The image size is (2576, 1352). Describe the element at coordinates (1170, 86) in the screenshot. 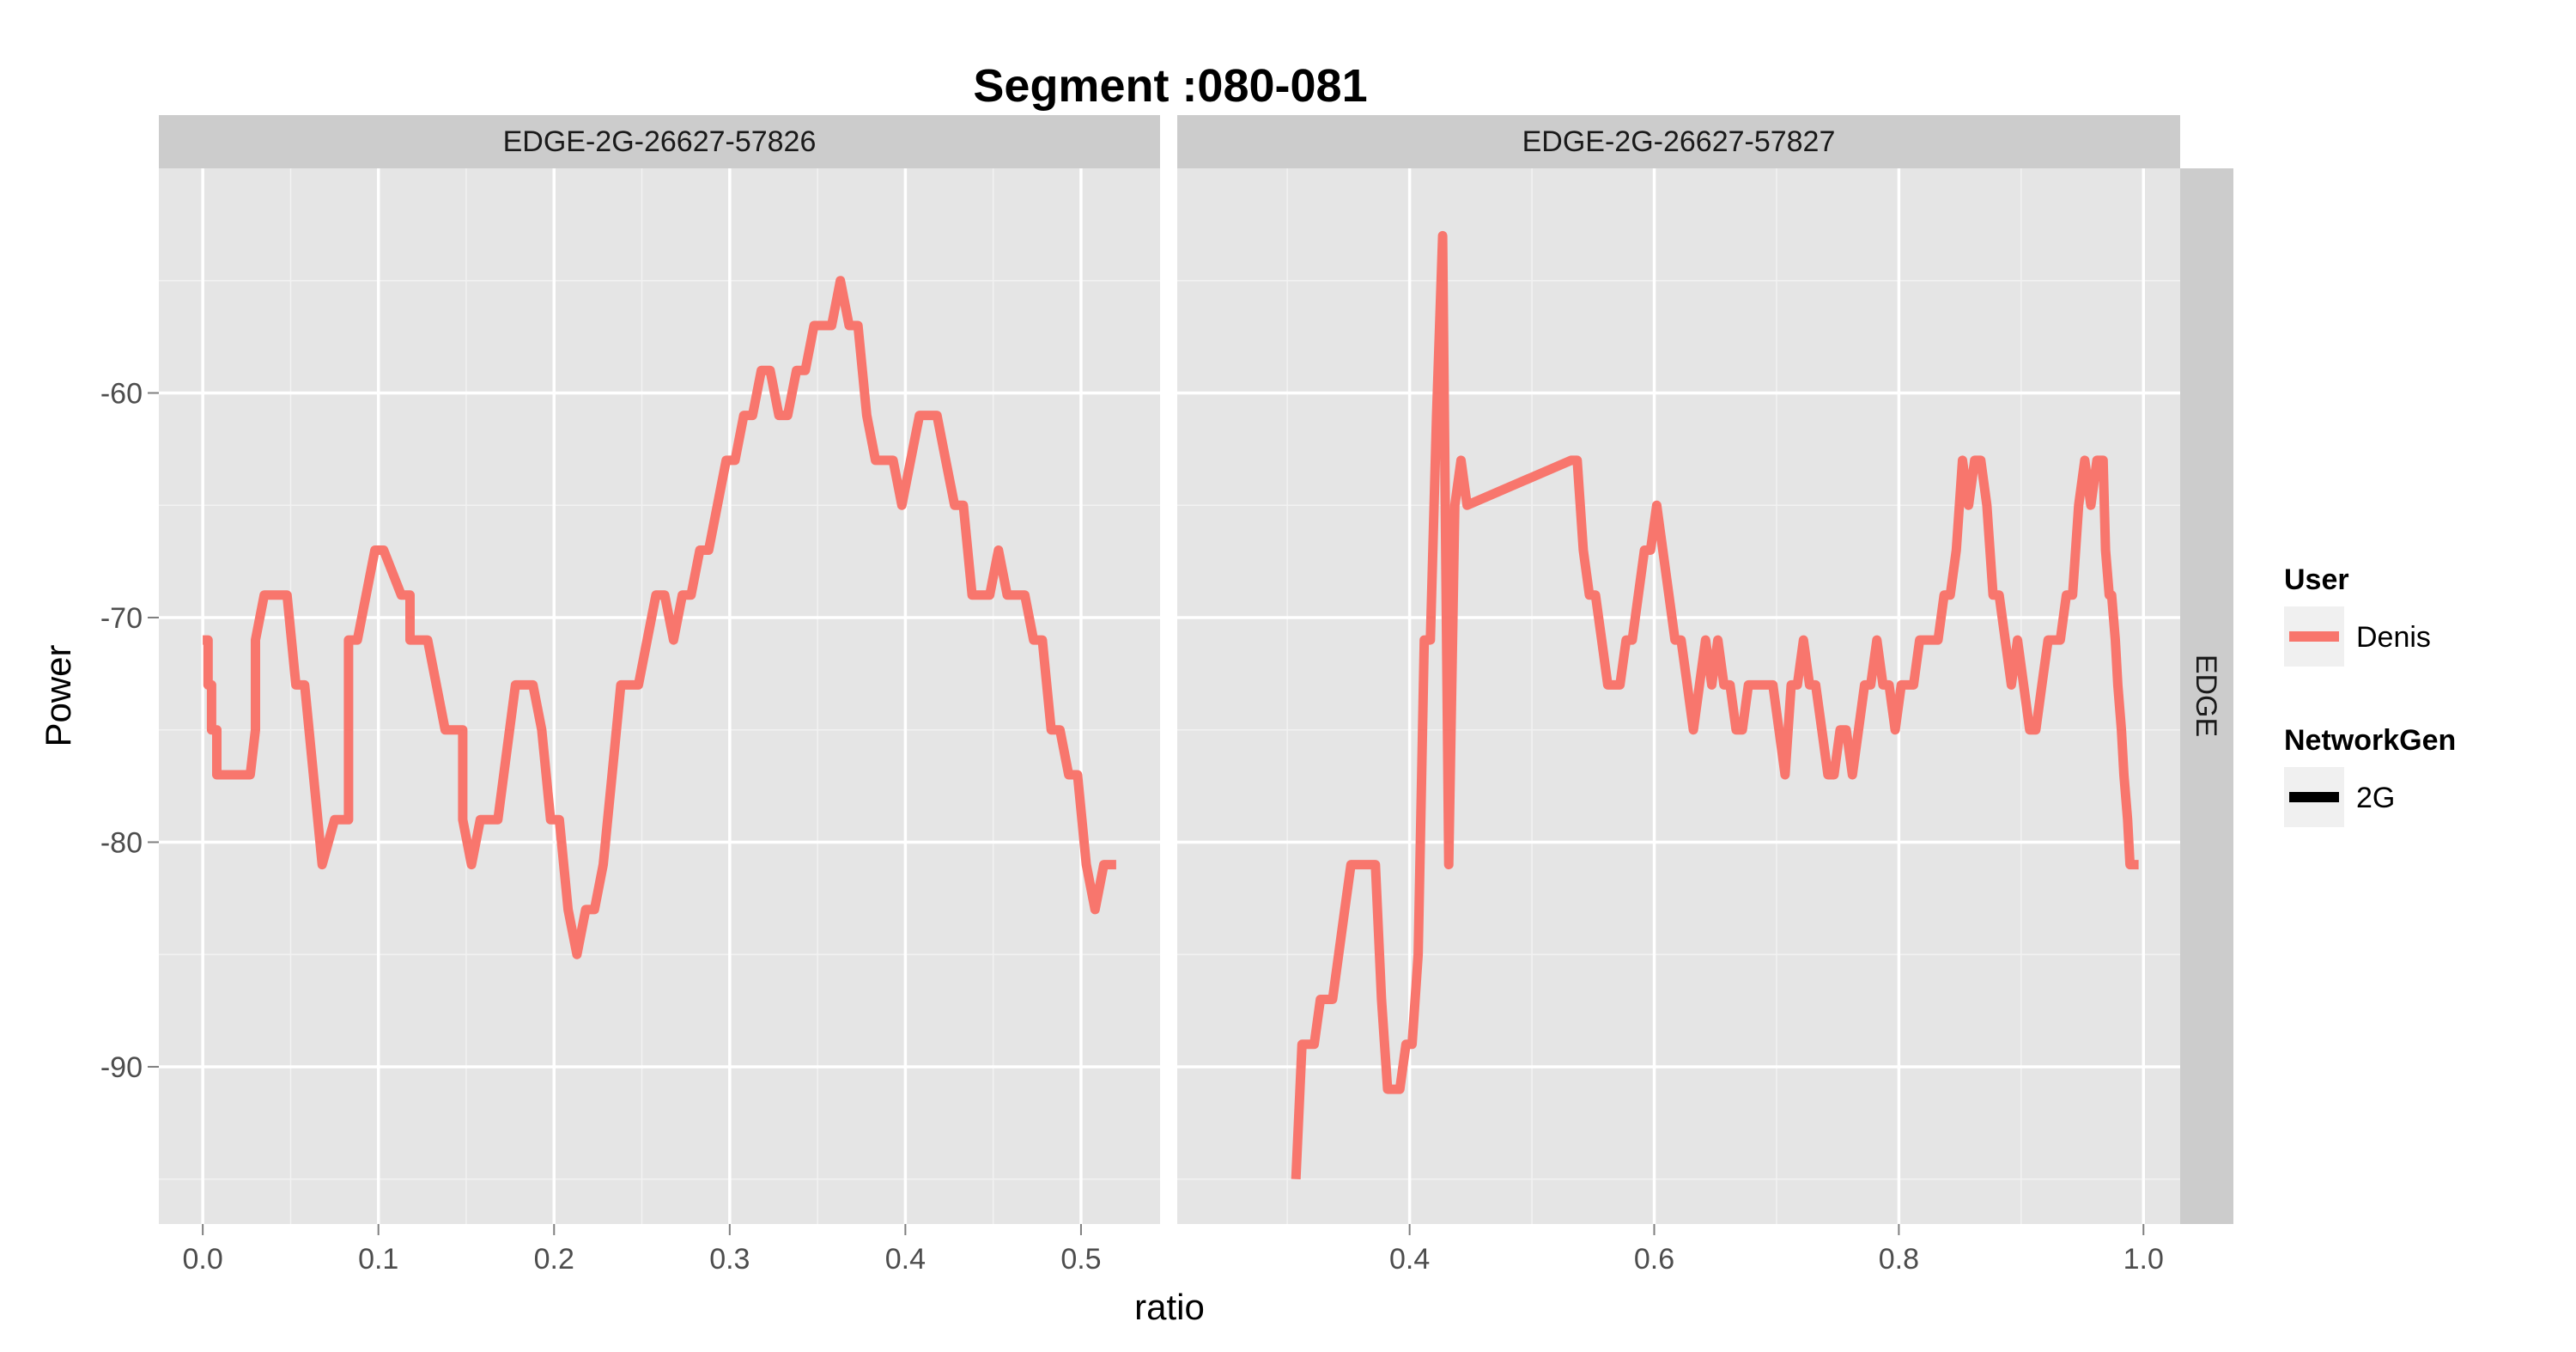

I see `chart-title: Segment :080-081` at that location.